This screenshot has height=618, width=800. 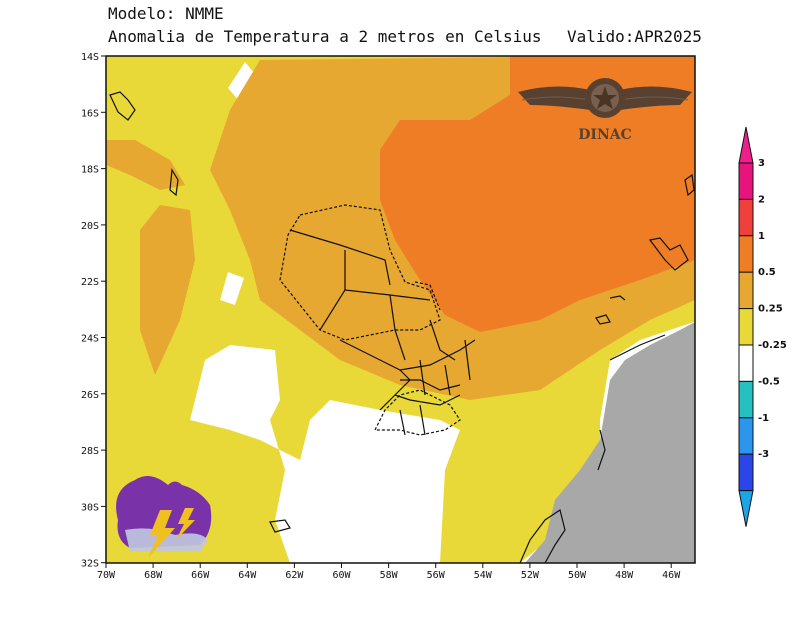 I want to click on lat-tick-label: 18S, so click(x=90, y=170).